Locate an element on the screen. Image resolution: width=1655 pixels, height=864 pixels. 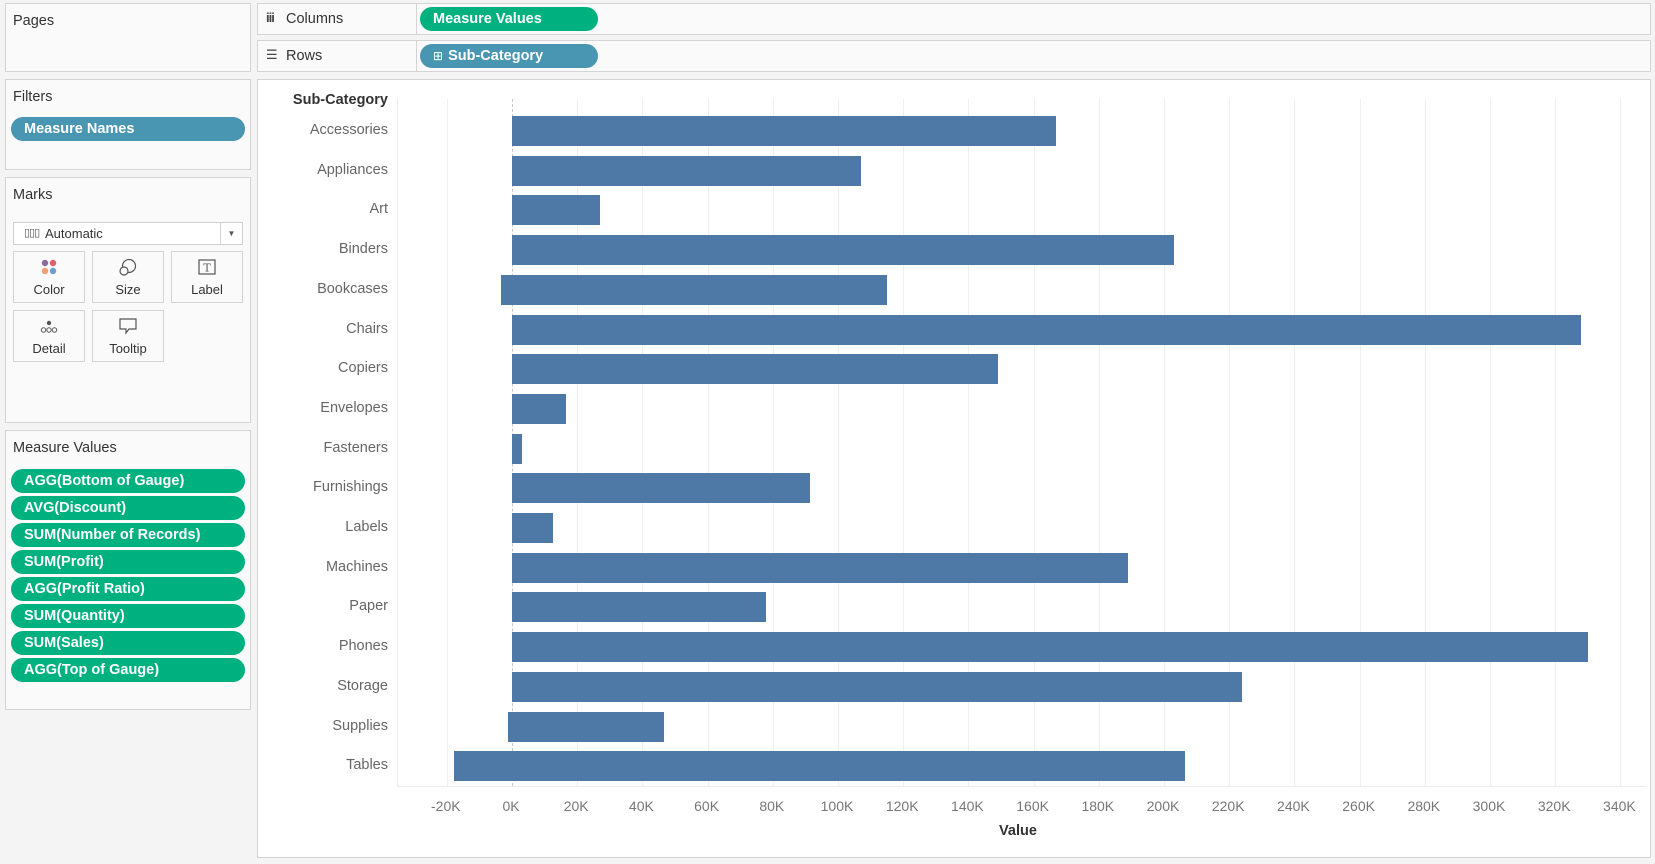
pages-card: Pages is located at coordinates (128, 37).